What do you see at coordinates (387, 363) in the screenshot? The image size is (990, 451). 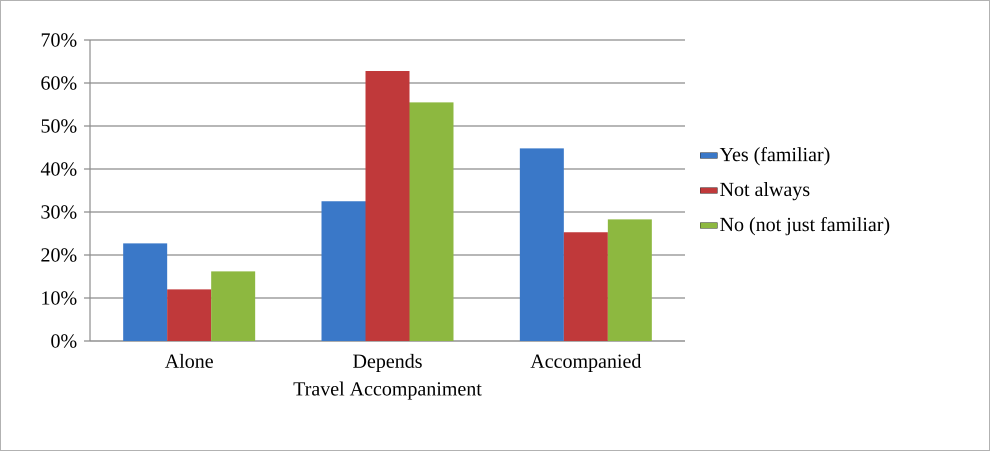 I see `x-tick-label: Depends` at bounding box center [387, 363].